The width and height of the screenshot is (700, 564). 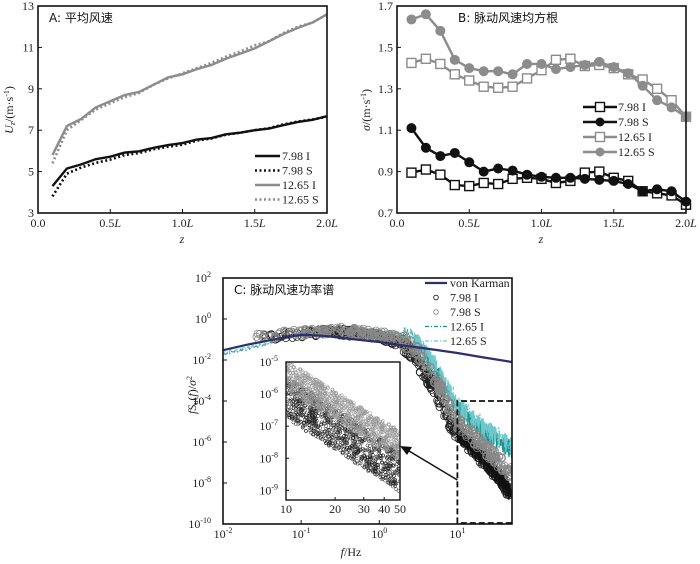 What do you see at coordinates (268, 393) in the screenshot?
I see `inset-ytick-label: 10⁻⁶` at bounding box center [268, 393].